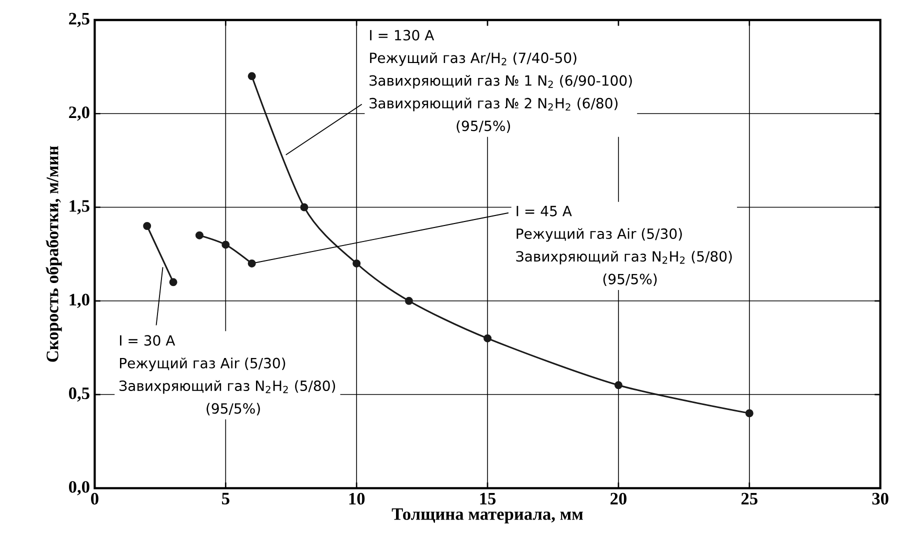  Describe the element at coordinates (494, 105) in the screenshot. I see `annotation: Завихряющий газ № 2 N$_{2}$H$_{2}$ (6/80)` at that location.